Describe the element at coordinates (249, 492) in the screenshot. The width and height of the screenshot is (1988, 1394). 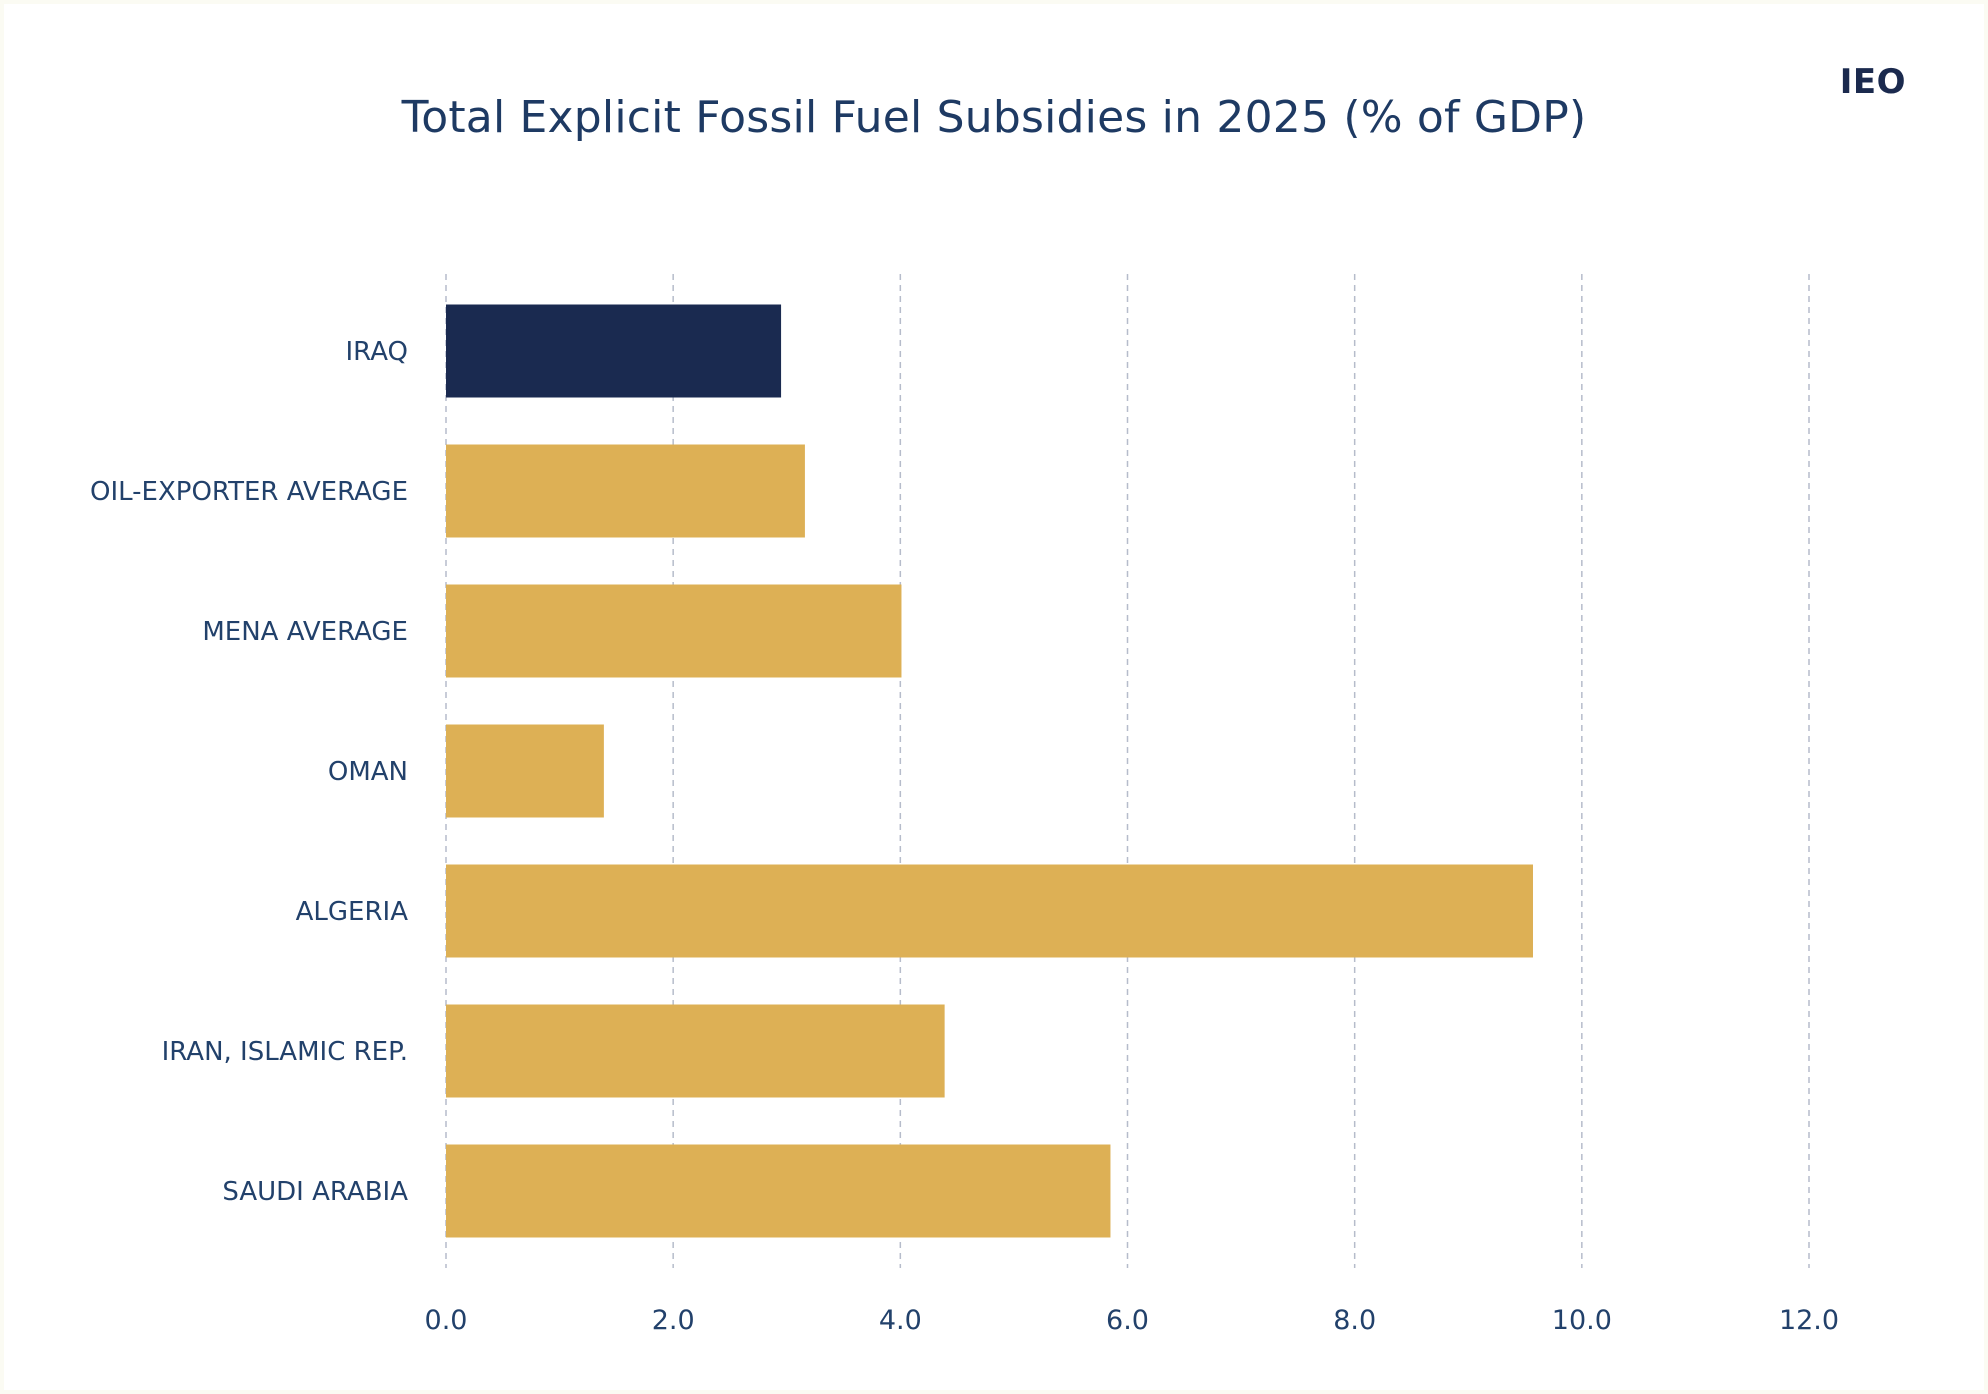
I see `category-label: OIL-EXPORTER AVERAGE` at that location.